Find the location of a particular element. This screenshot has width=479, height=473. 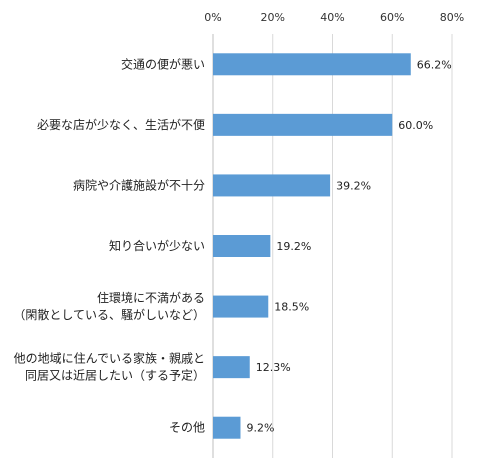

x-tick-label: 60% is located at coordinates (392, 17).